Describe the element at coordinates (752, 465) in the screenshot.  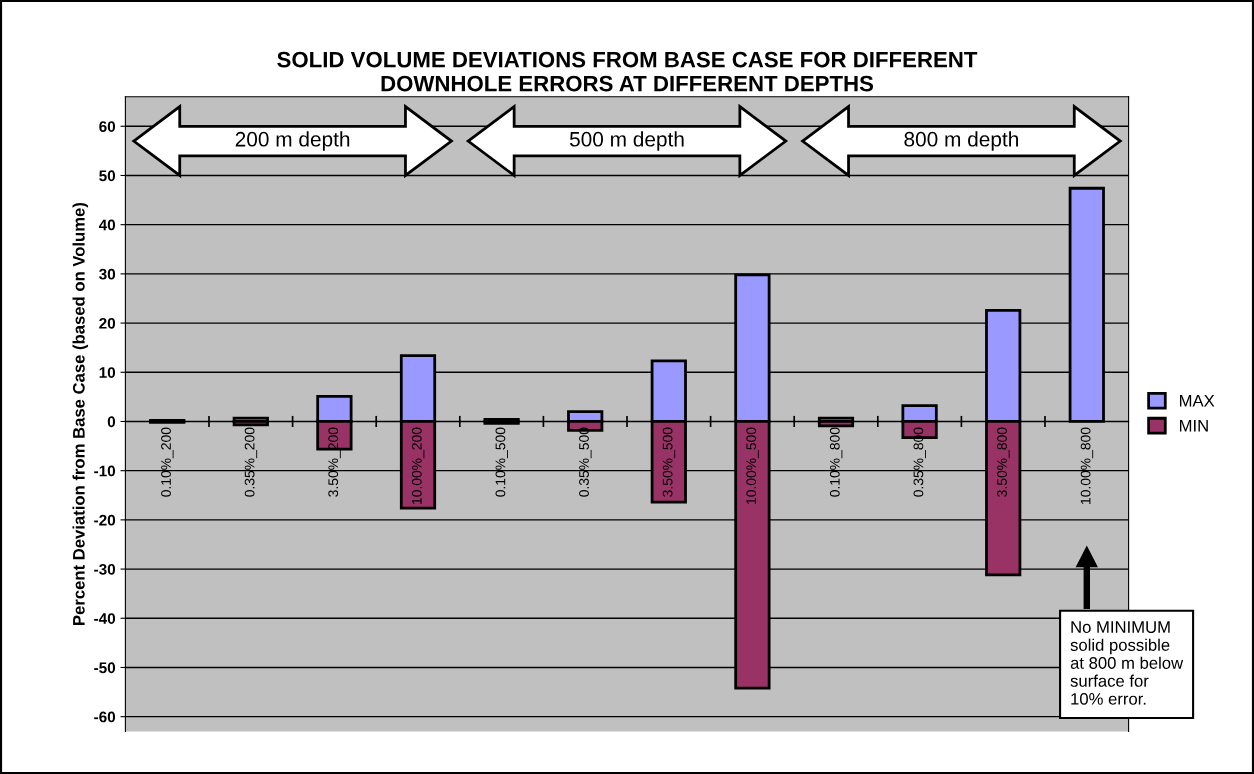
I see `x-tick-label: 10.00%_500` at that location.